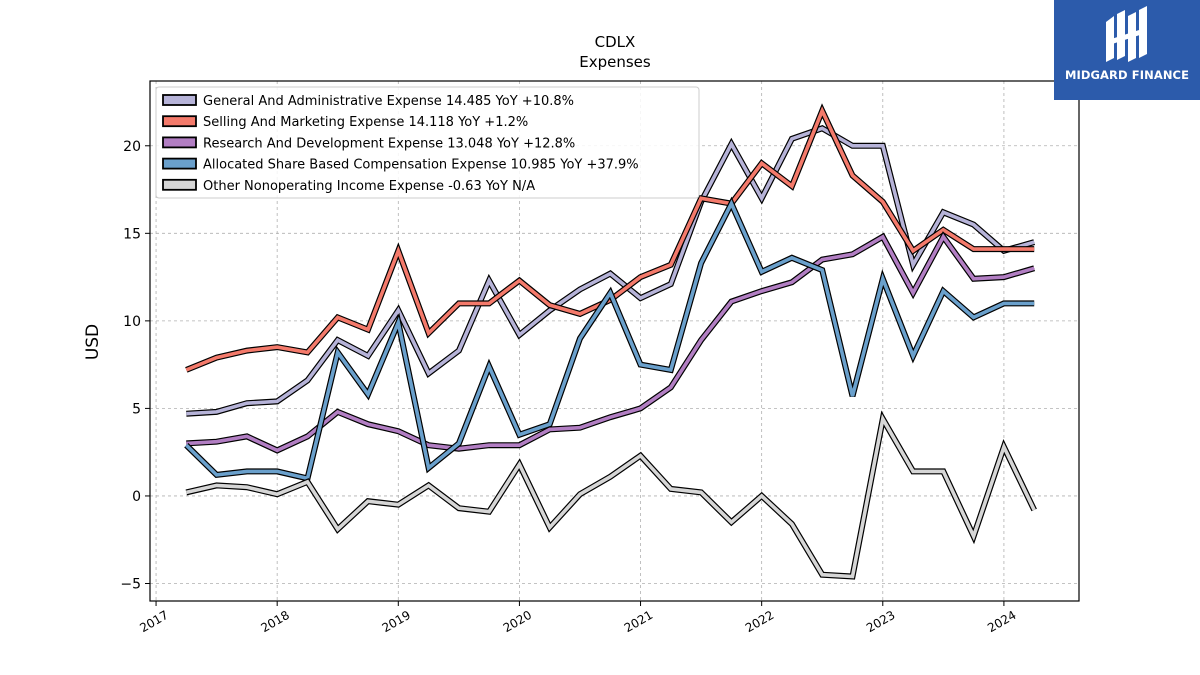  Describe the element at coordinates (1126, 34) in the screenshot. I see `brand-mark-icon` at that location.